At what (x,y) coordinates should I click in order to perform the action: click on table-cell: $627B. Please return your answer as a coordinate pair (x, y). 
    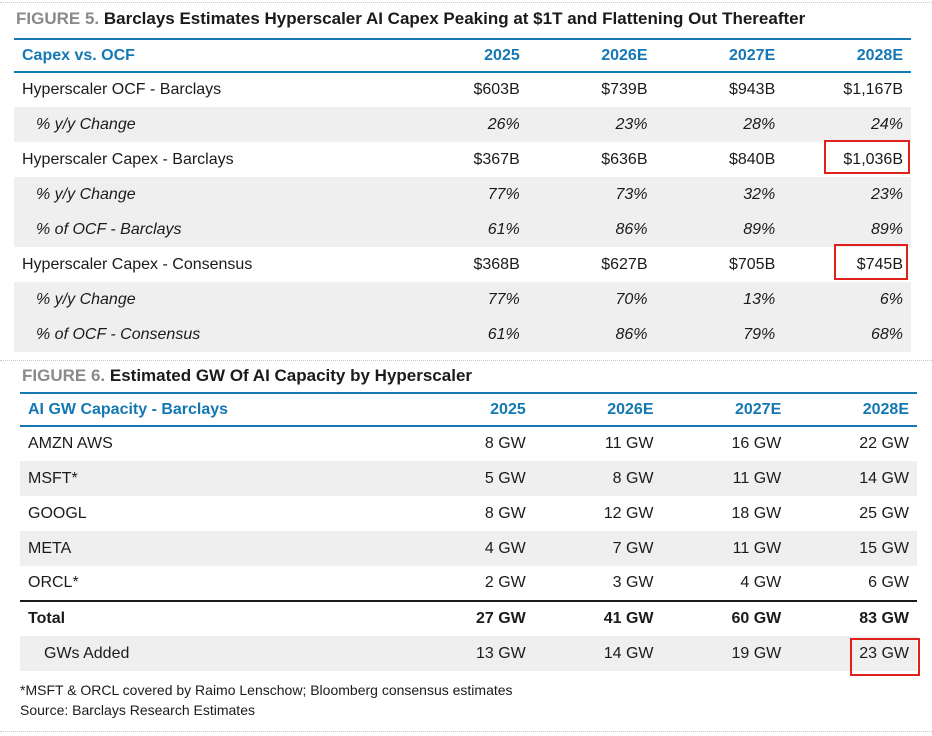
    Looking at the image, I should click on (624, 264).